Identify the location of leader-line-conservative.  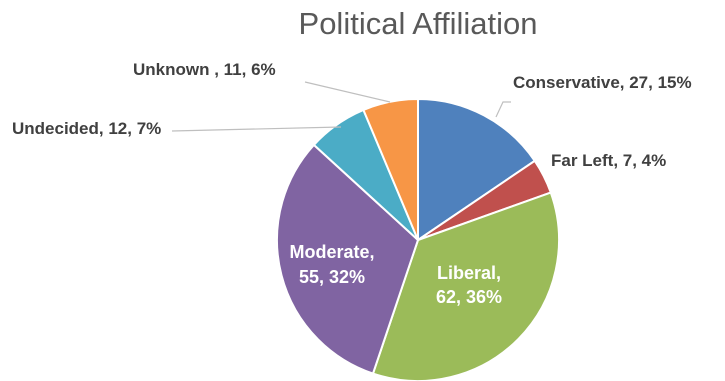
(503, 109).